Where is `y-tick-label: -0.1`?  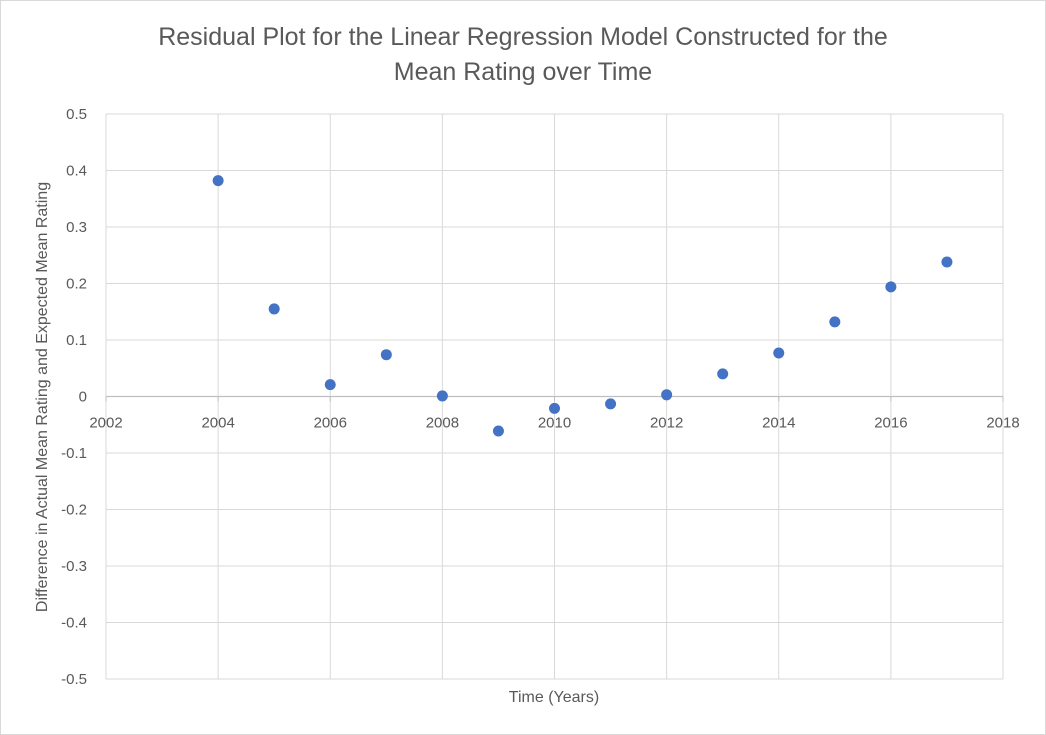 y-tick-label: -0.1 is located at coordinates (74, 453).